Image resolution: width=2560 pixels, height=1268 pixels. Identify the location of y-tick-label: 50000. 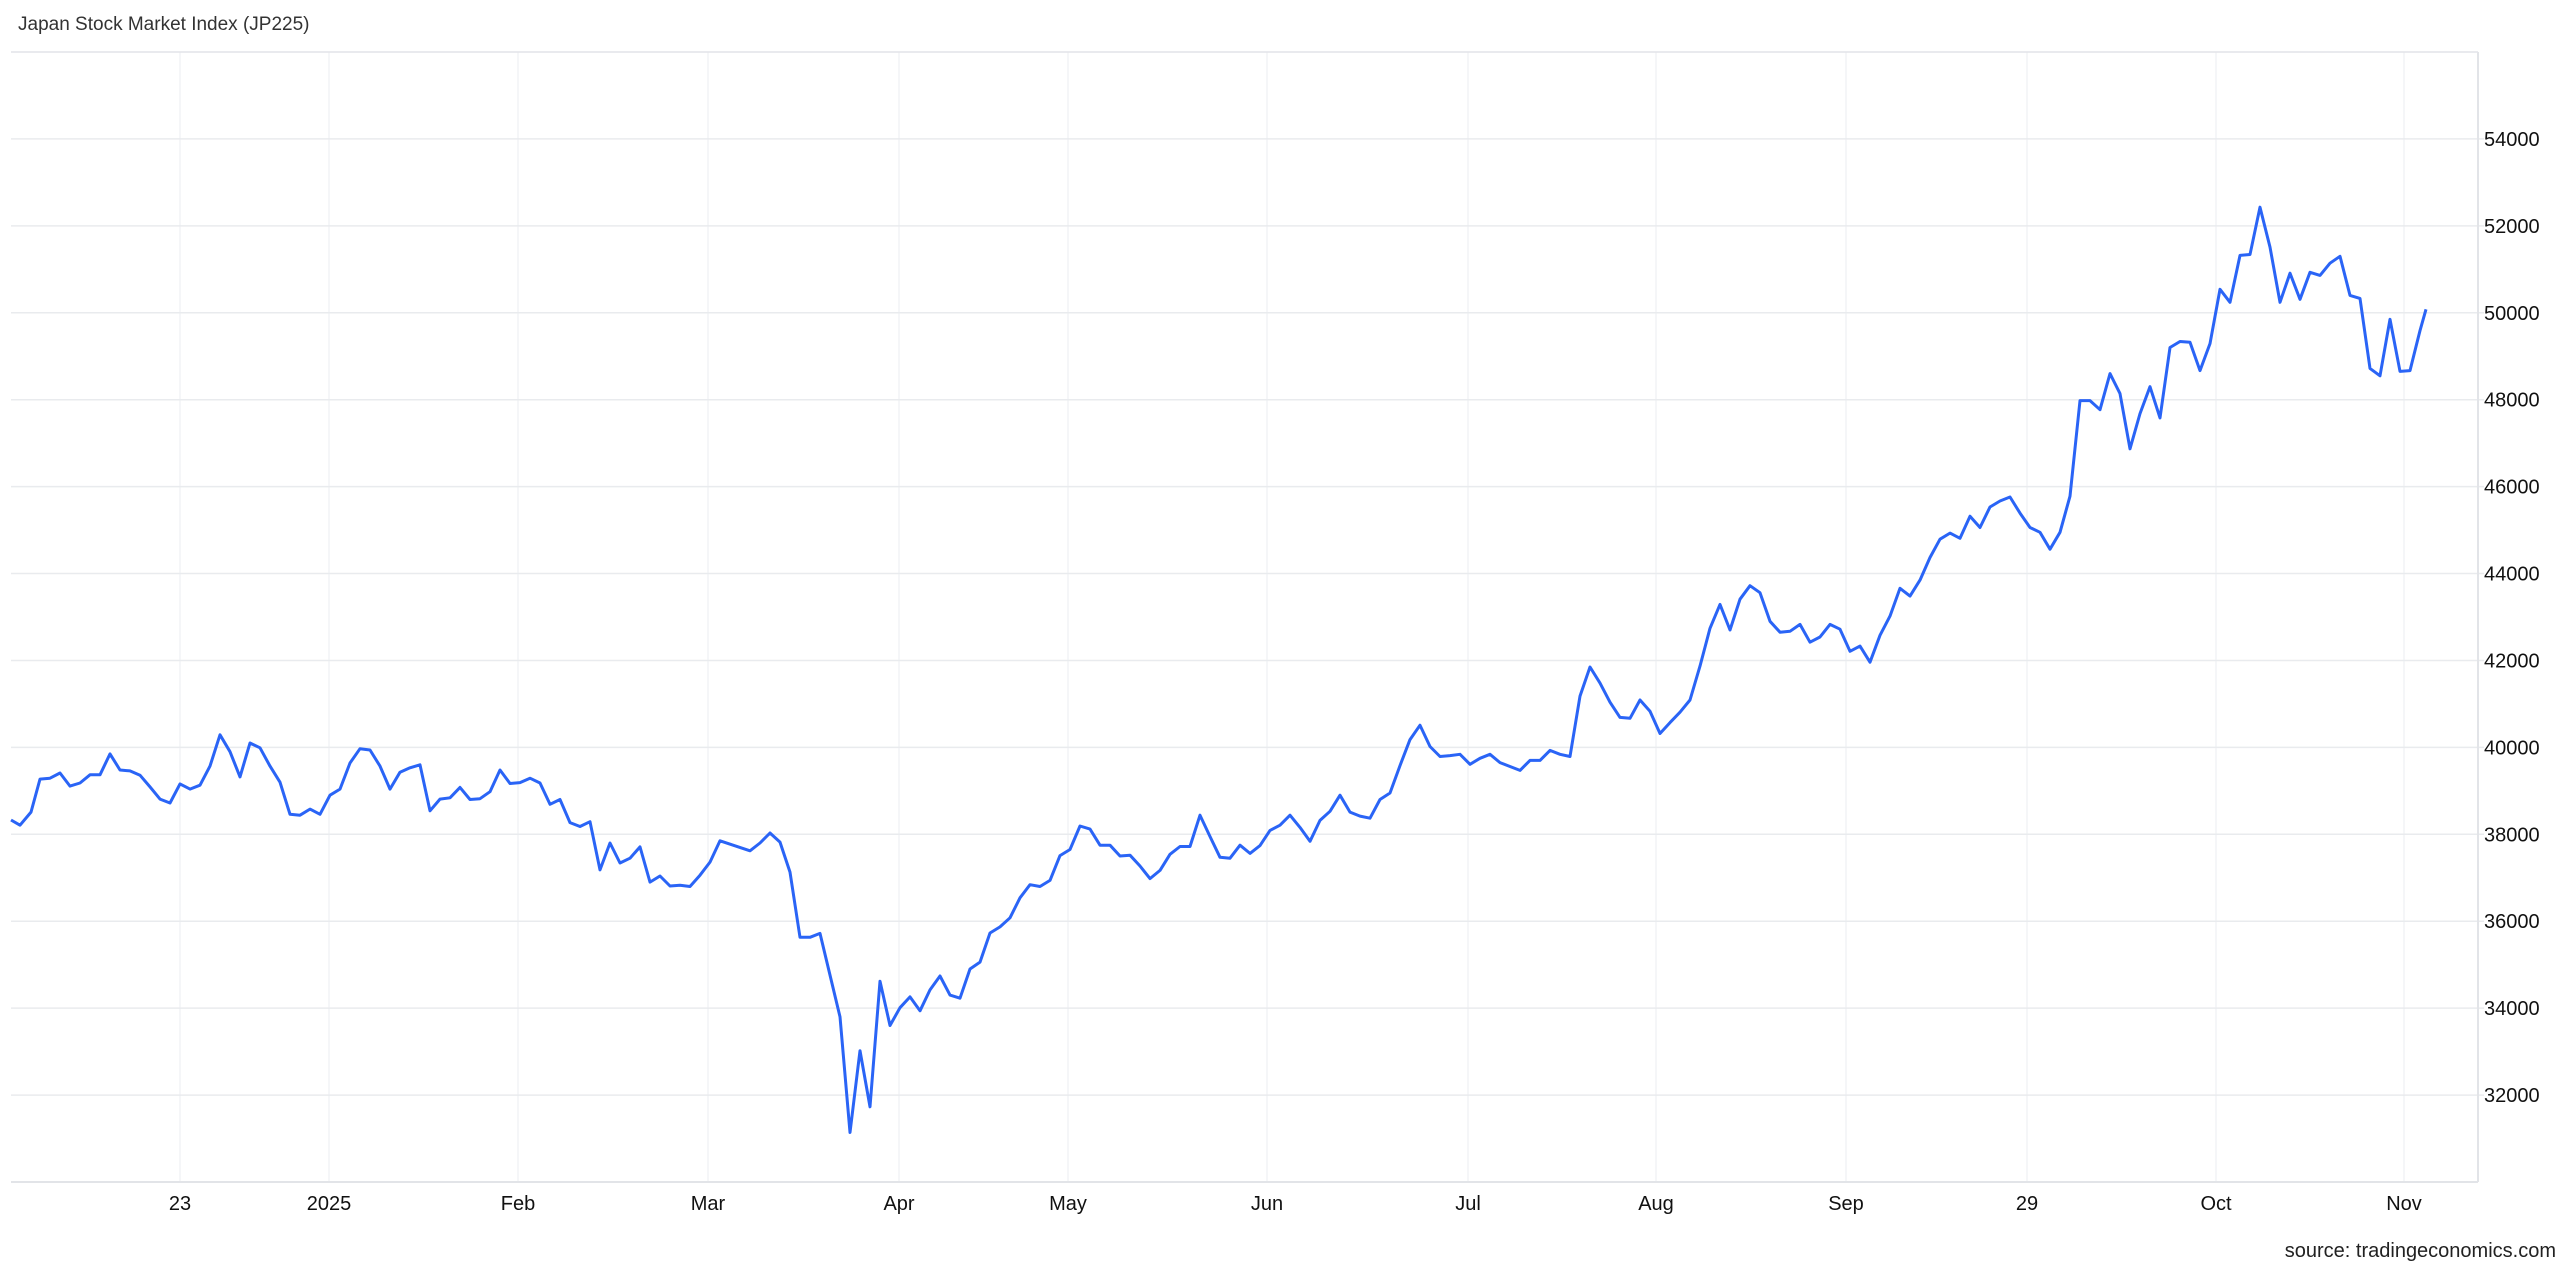
(2512, 314).